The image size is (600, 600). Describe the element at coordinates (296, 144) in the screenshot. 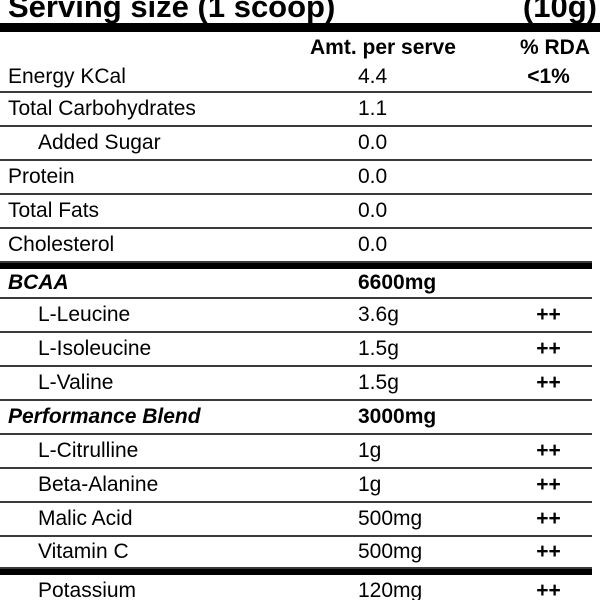

I see `table-row-added-sugar: Added Sugar 0.0` at that location.